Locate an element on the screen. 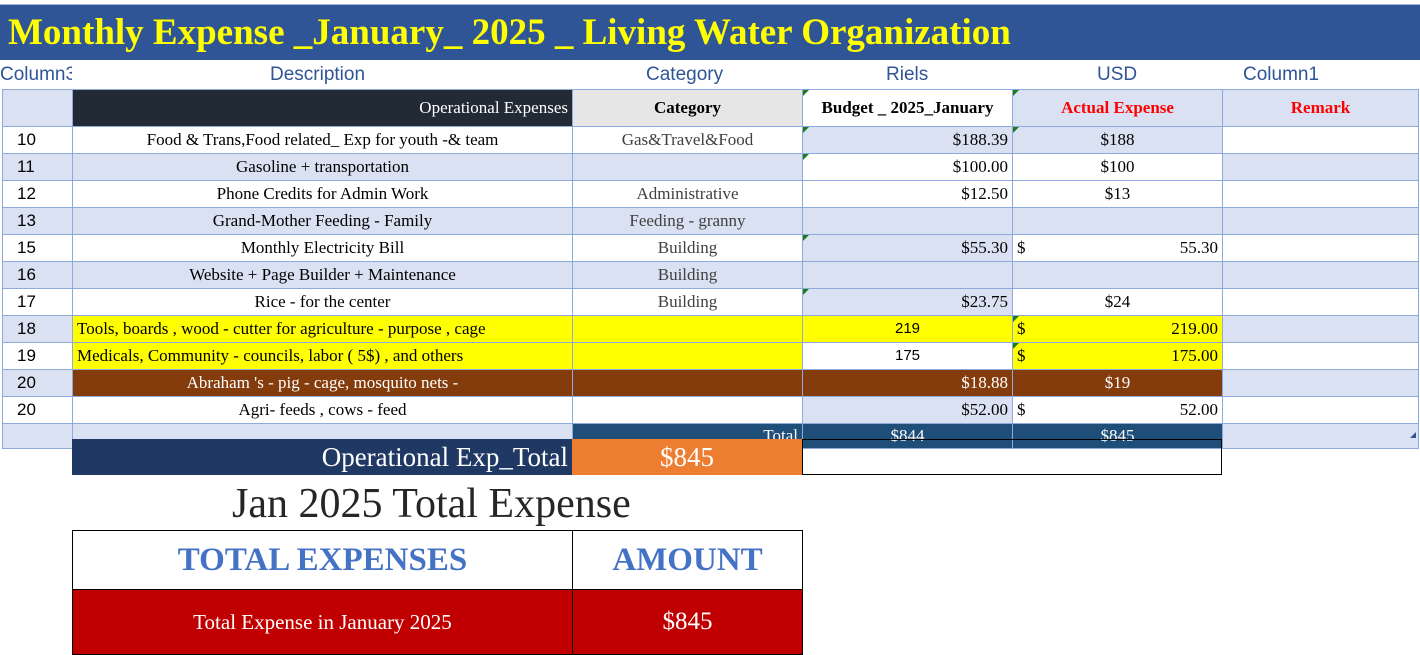  row-number-cell: 17 is located at coordinates (37, 302).